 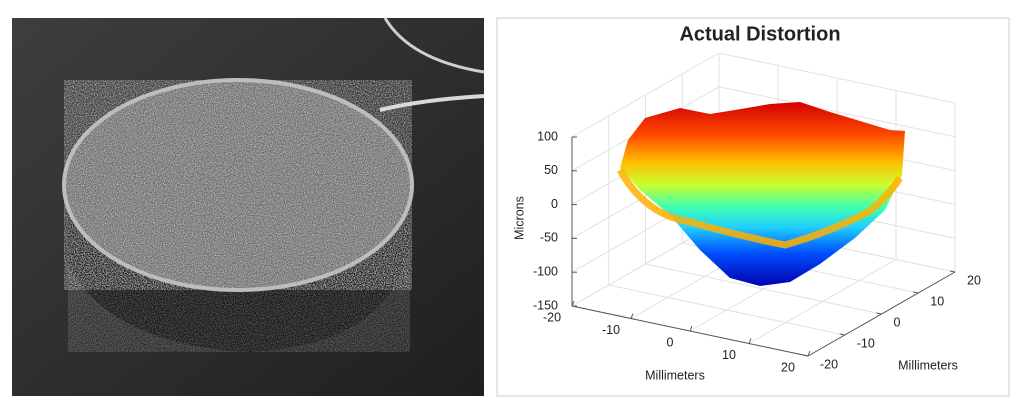 I want to click on y-tick-label: 0, so click(x=897, y=322).